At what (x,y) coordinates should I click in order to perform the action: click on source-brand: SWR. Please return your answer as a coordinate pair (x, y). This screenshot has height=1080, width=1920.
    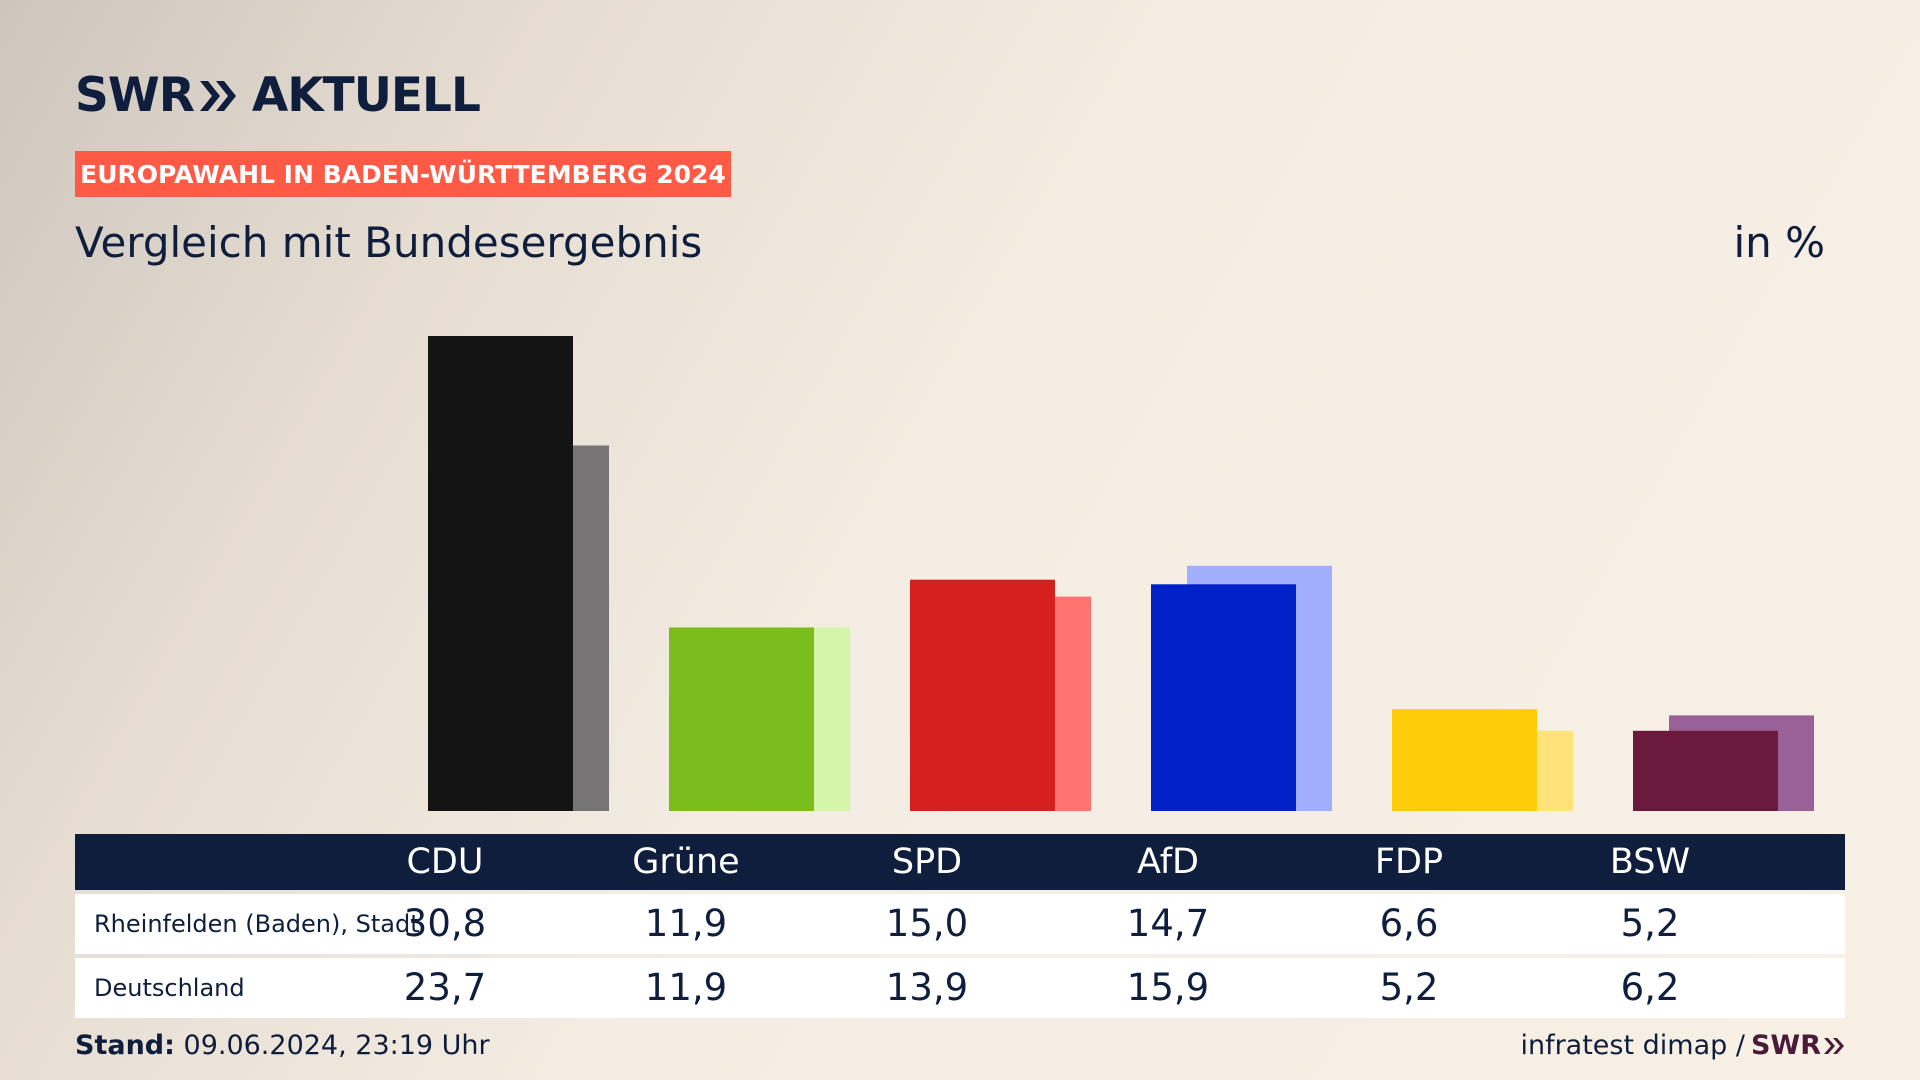
    Looking at the image, I should click on (1785, 1045).